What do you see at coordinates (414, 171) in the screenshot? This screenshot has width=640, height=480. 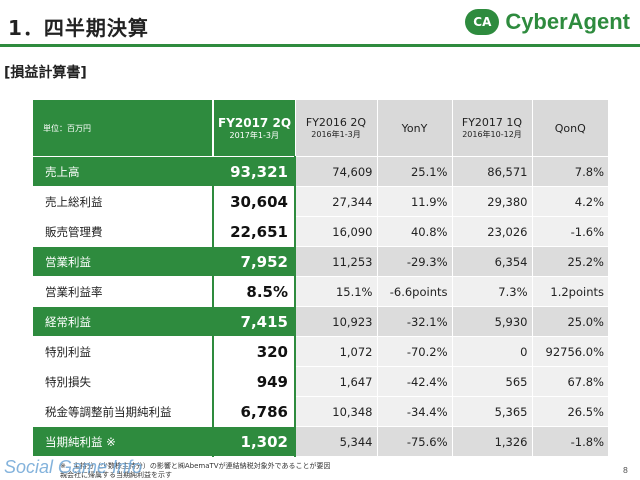 I see `value-cell: 25.1%` at bounding box center [414, 171].